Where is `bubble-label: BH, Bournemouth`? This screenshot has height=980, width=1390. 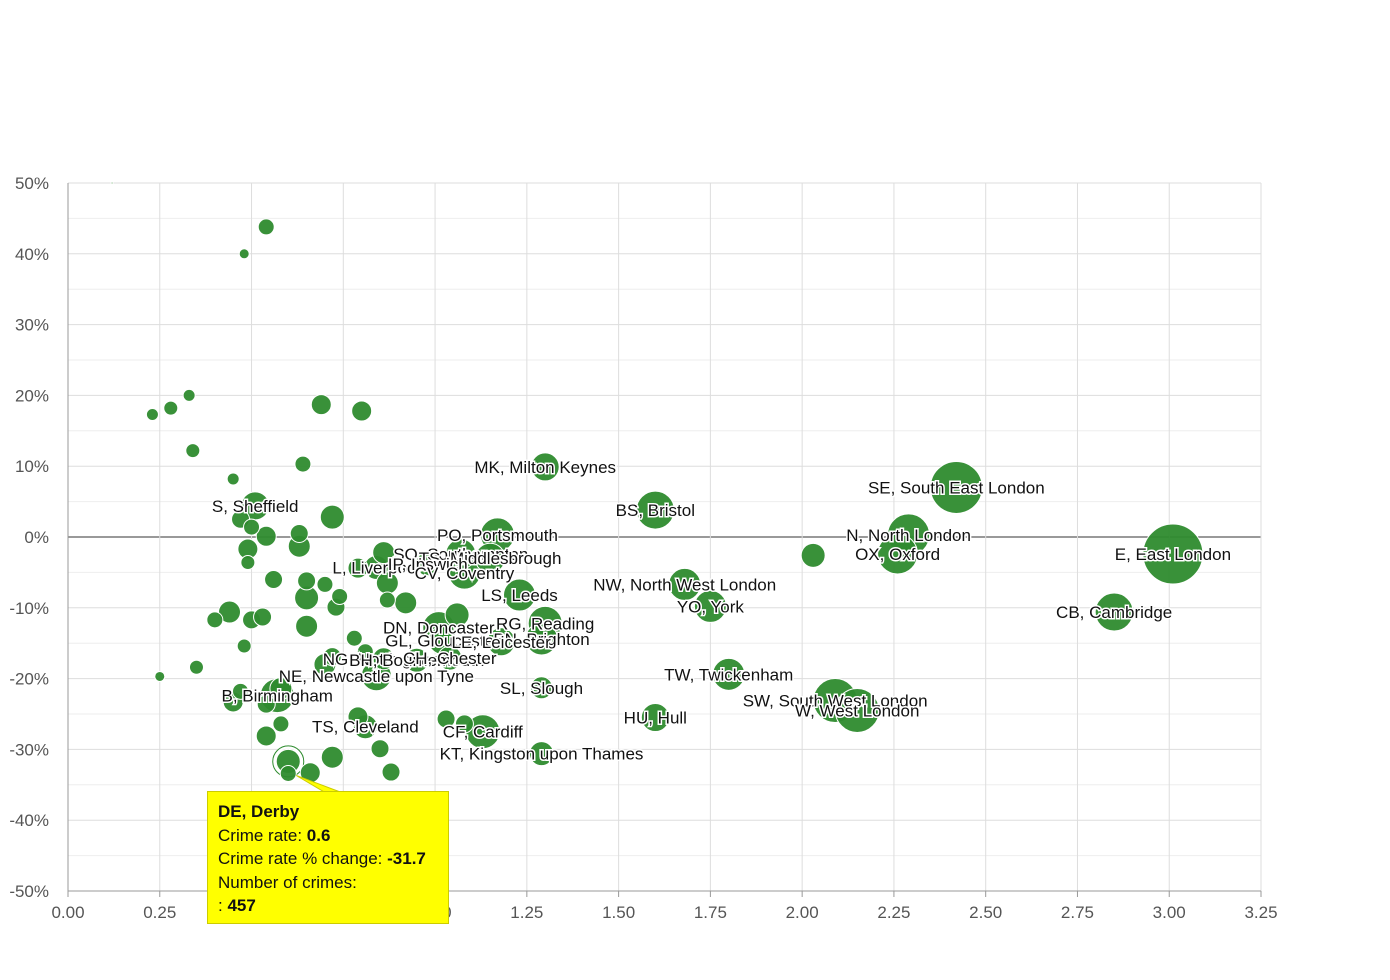
bubble-label: BH, Bournemouth is located at coordinates (416, 660).